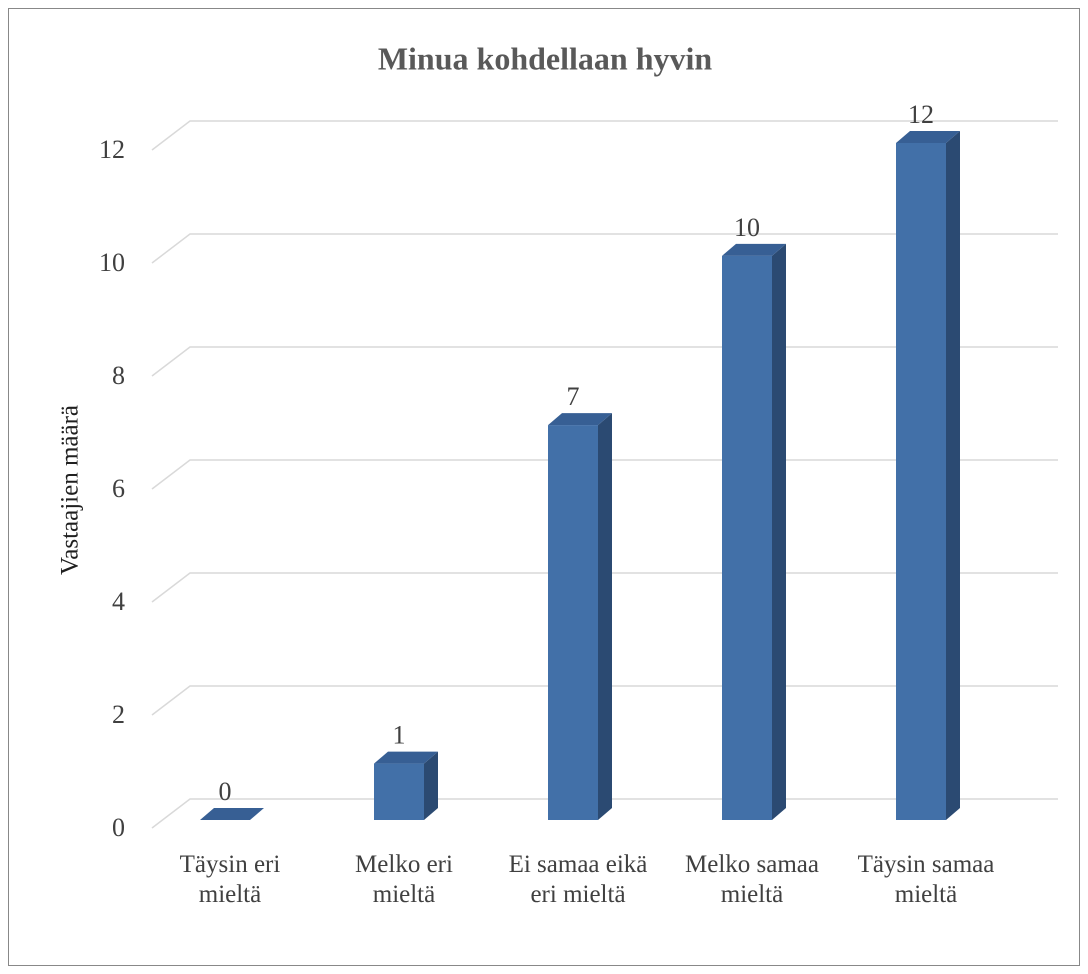 The width and height of the screenshot is (1088, 974). I want to click on x-tick-label: Melko samaa mieltä, so click(752, 879).